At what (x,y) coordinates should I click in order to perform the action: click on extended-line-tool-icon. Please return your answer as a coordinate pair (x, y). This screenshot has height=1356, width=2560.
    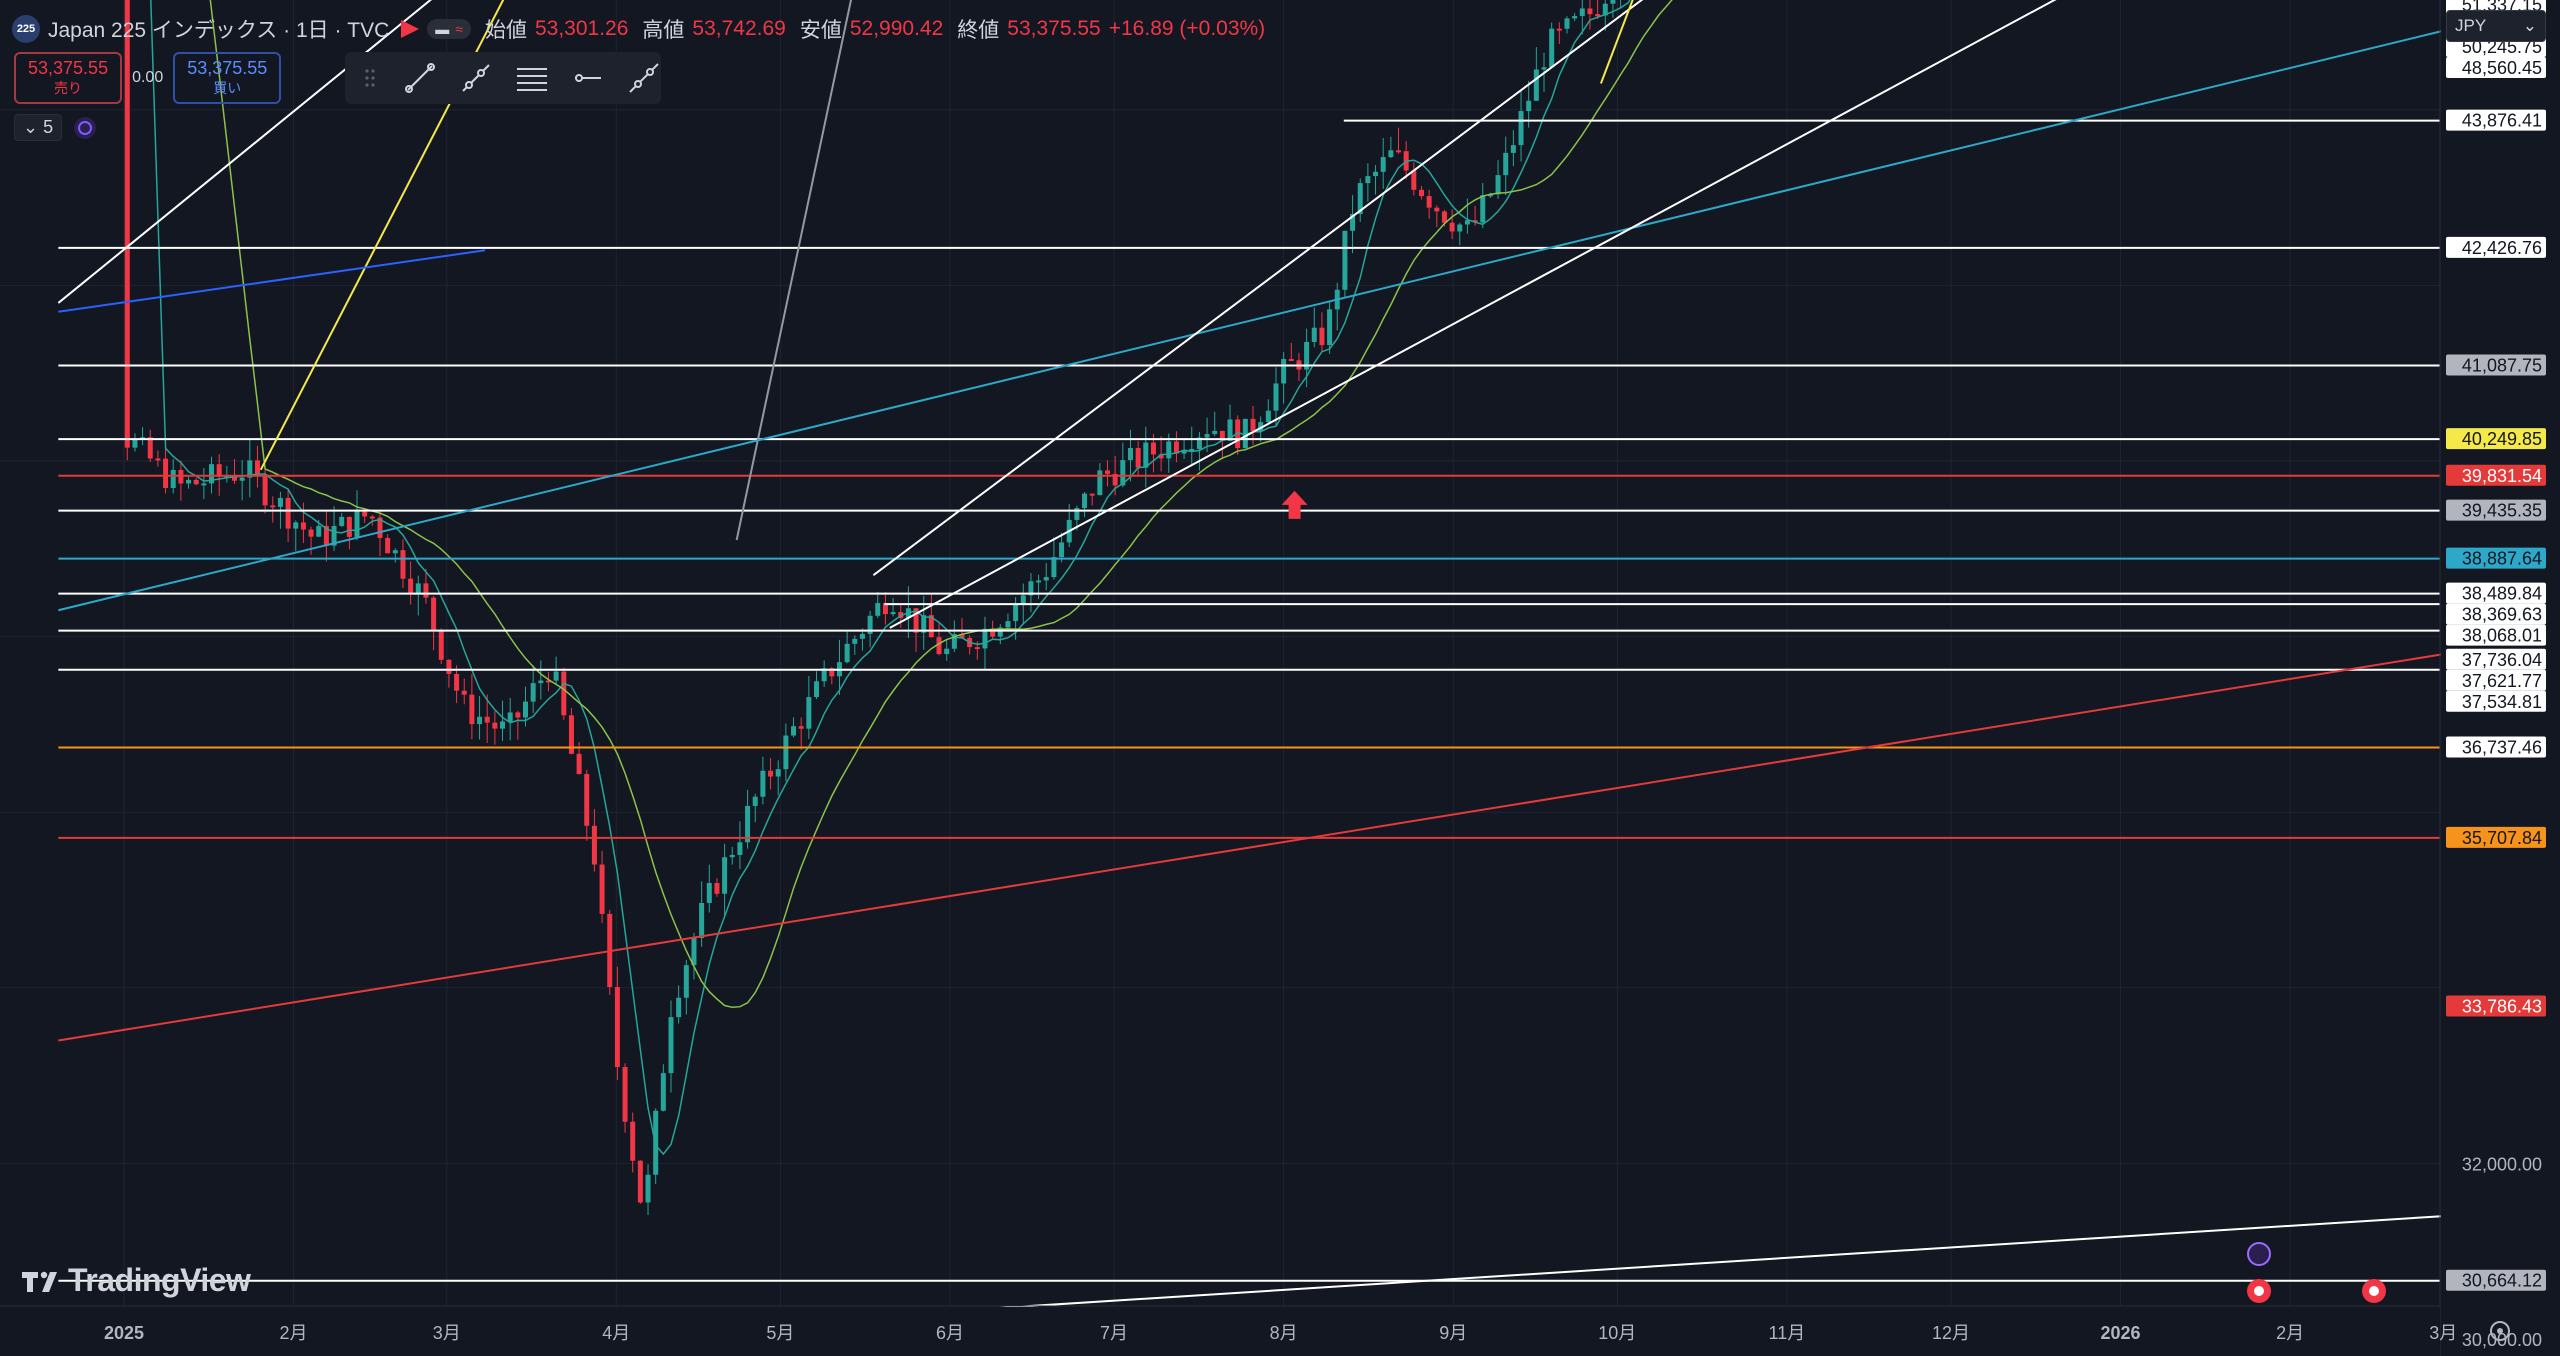
    Looking at the image, I should click on (644, 78).